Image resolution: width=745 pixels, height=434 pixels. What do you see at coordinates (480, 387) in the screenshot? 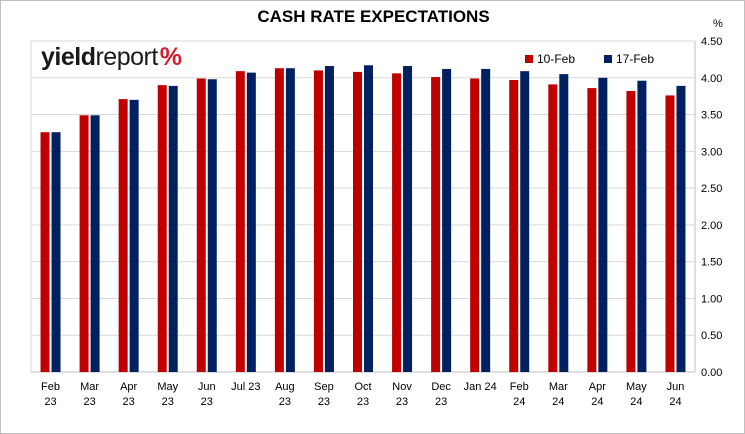
I see `x-tick-label: Jan 24` at bounding box center [480, 387].